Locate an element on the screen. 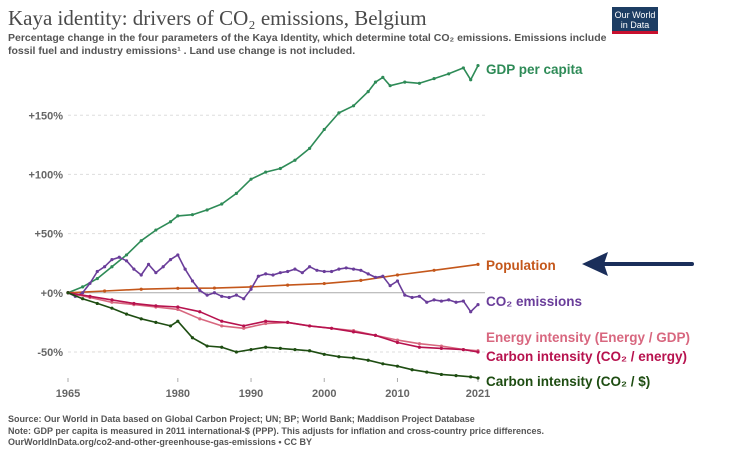 This screenshot has height=453, width=742. x-tick-label: 2010 is located at coordinates (397, 394).